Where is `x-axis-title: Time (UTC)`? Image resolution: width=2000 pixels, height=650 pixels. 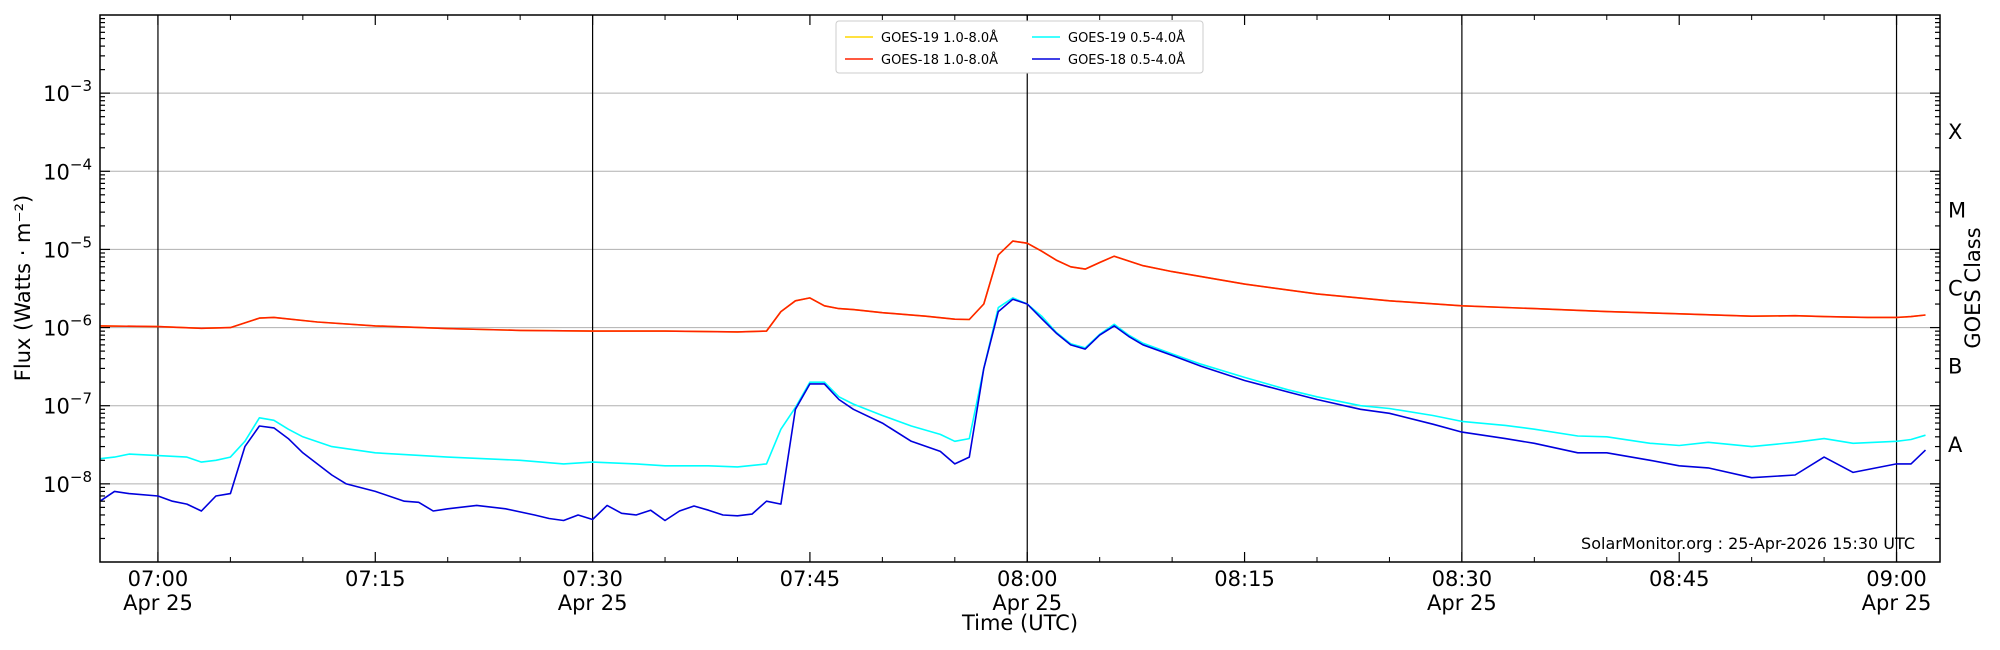 x-axis-title: Time (UTC) is located at coordinates (1019, 623).